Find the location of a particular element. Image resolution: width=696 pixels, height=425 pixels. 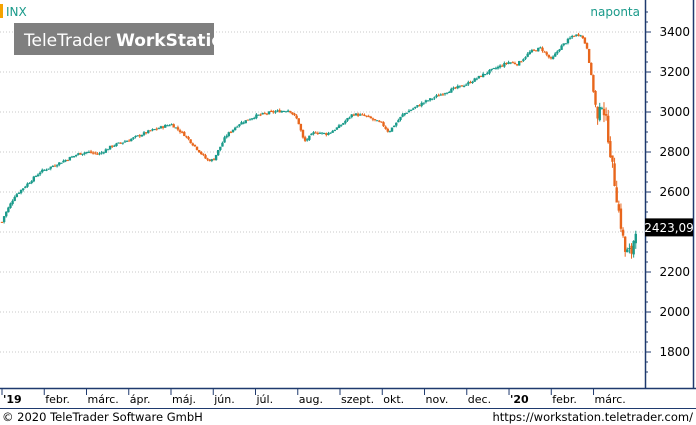

y-tick-label: 1800 is located at coordinates (674, 352).